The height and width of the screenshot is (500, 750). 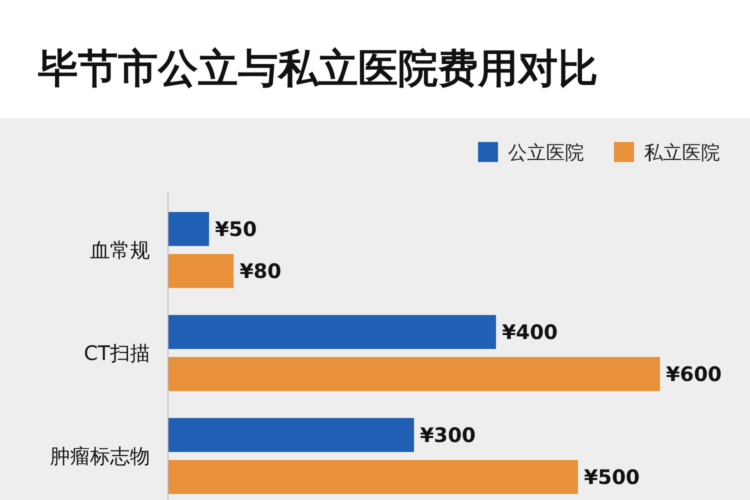 What do you see at coordinates (682, 153) in the screenshot?
I see `legend-label: 私立医院` at bounding box center [682, 153].